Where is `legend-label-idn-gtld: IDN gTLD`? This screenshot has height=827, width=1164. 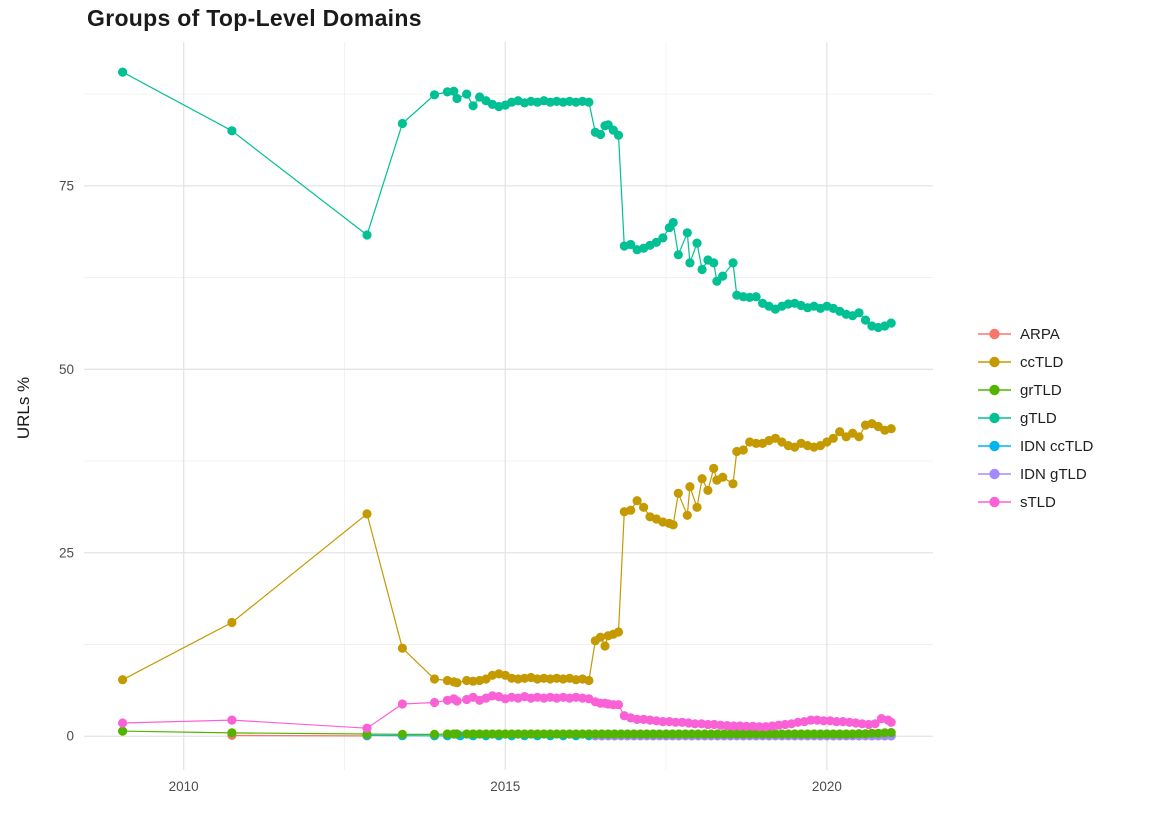
legend-label-idn-gtld: IDN gTLD is located at coordinates (1053, 474).